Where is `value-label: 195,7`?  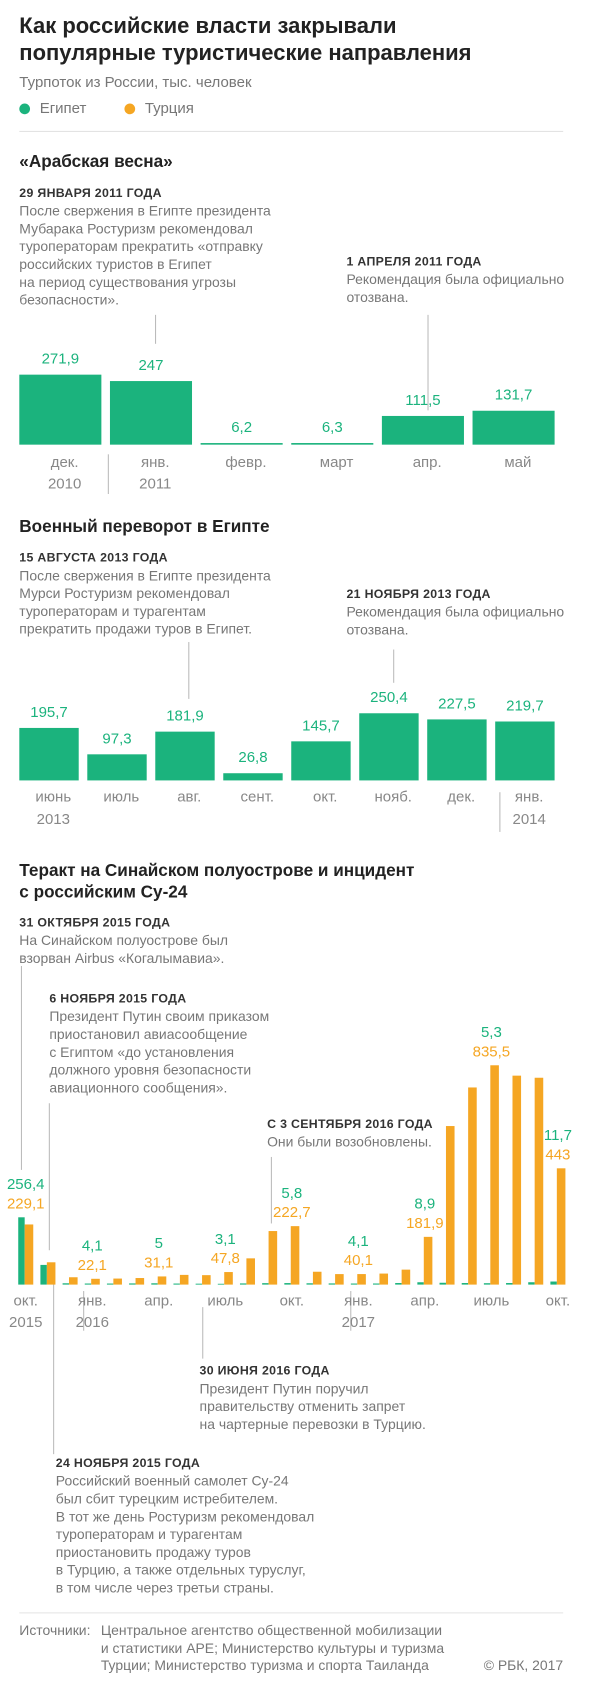 value-label: 195,7 is located at coordinates (49, 712).